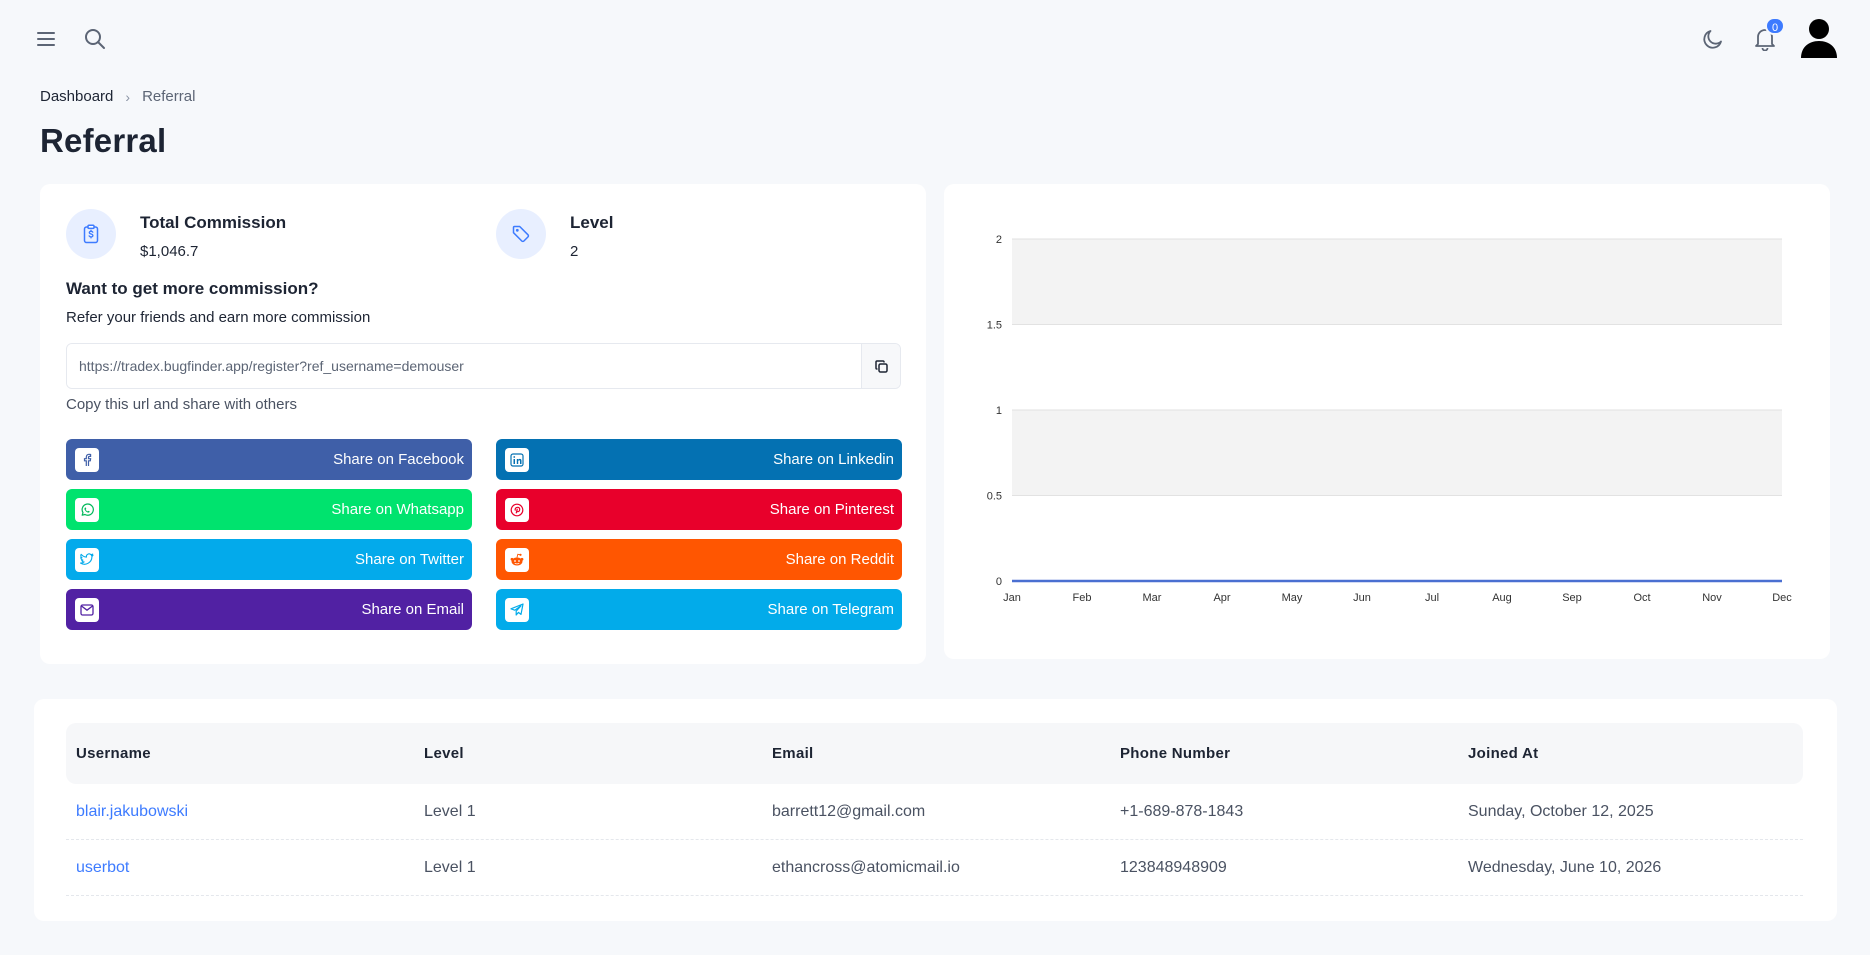 Image resolution: width=1870 pixels, height=955 pixels. I want to click on chart-y-tick-label: 1.5, so click(994, 326).